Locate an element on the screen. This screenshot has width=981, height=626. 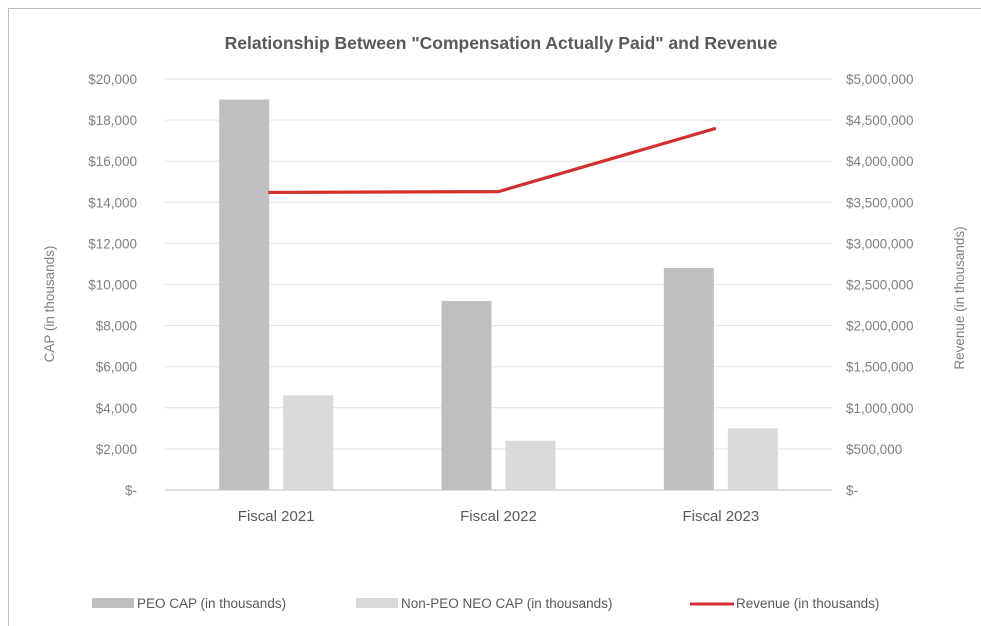
y-tick-label: $14,000 is located at coordinates (112, 202).